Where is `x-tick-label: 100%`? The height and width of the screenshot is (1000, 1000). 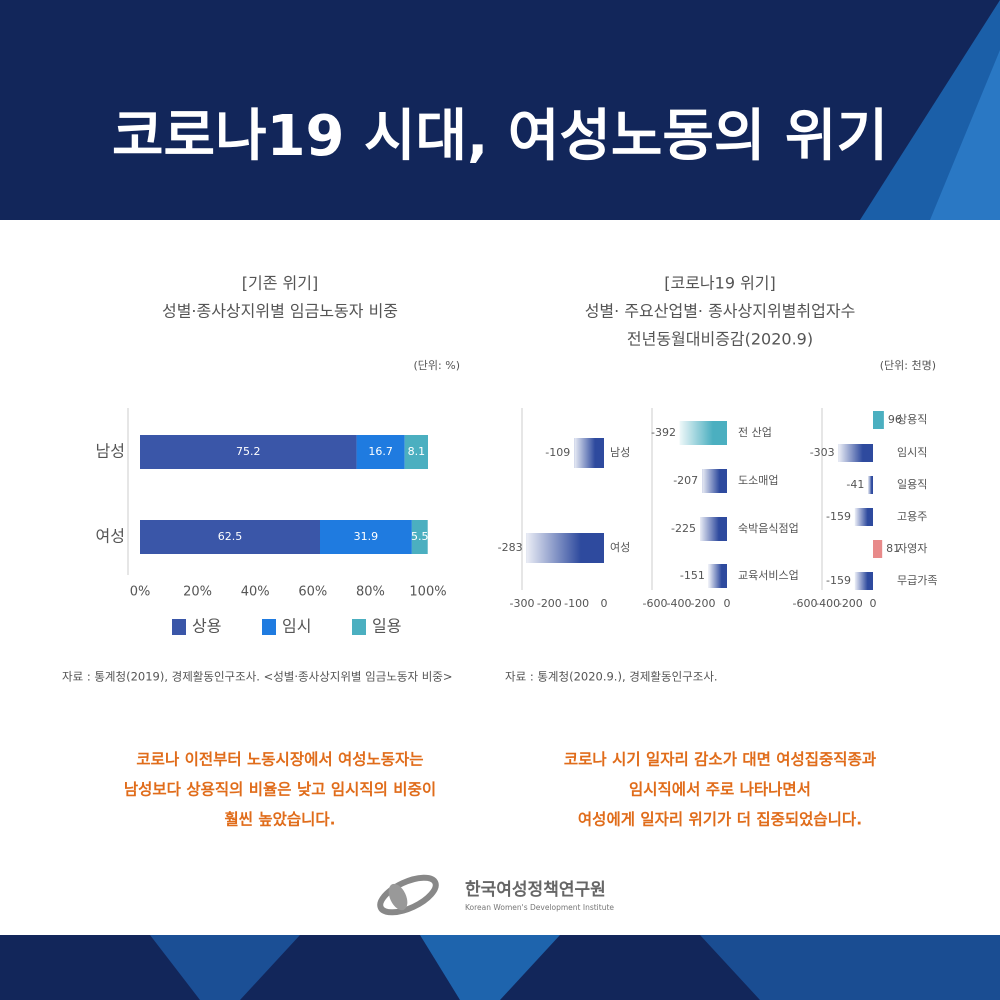
x-tick-label: 100% is located at coordinates (427, 592).